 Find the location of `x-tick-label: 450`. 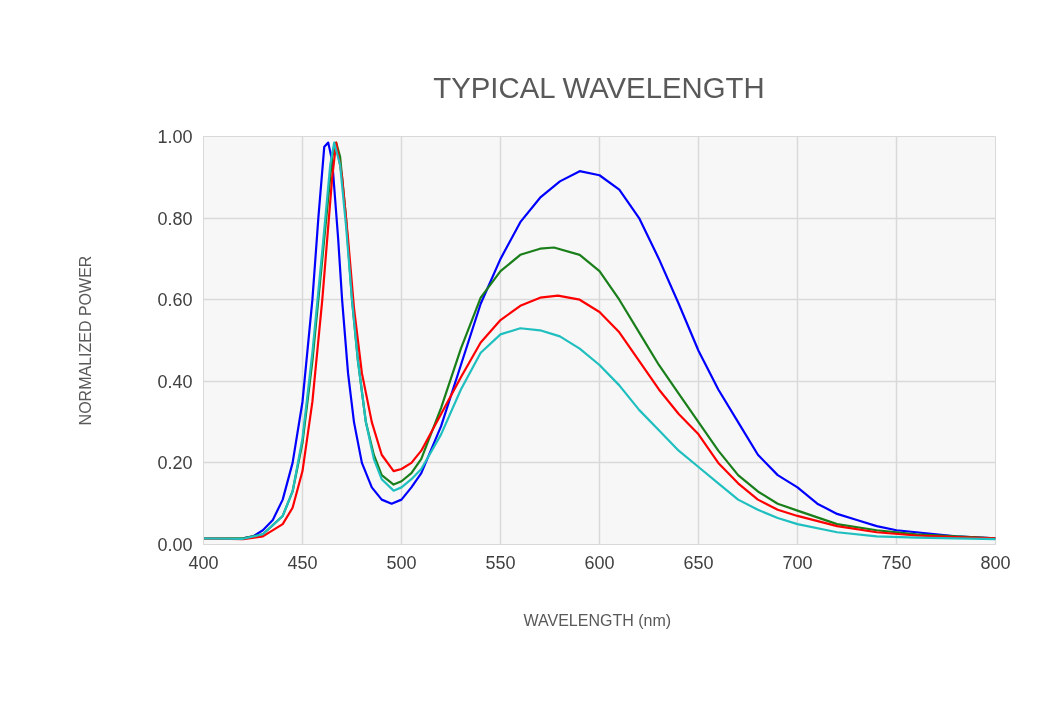

x-tick-label: 450 is located at coordinates (302, 562).